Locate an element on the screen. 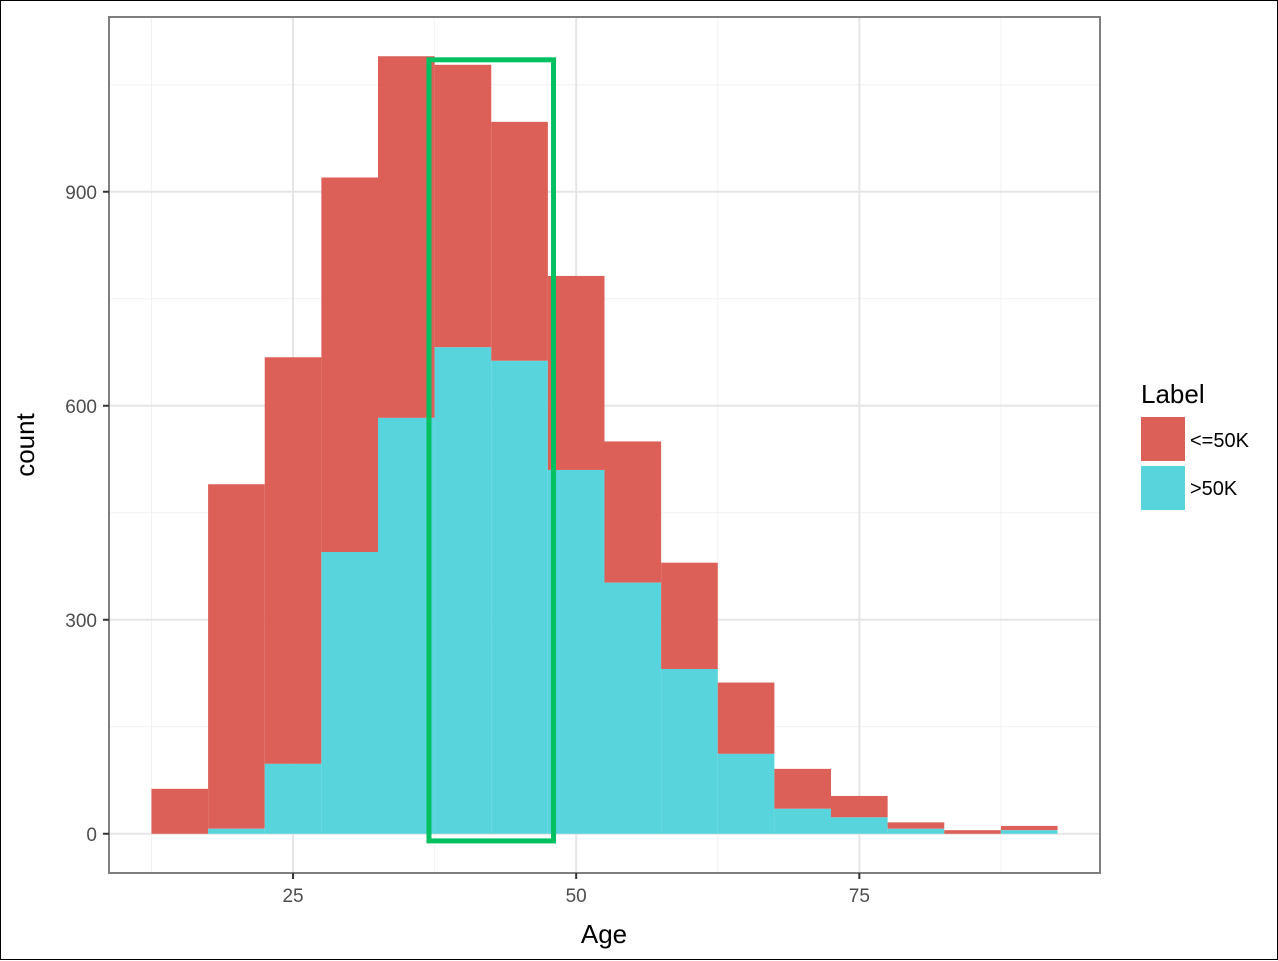 This screenshot has width=1278, height=961. x-tick-label: 50 is located at coordinates (576, 896).